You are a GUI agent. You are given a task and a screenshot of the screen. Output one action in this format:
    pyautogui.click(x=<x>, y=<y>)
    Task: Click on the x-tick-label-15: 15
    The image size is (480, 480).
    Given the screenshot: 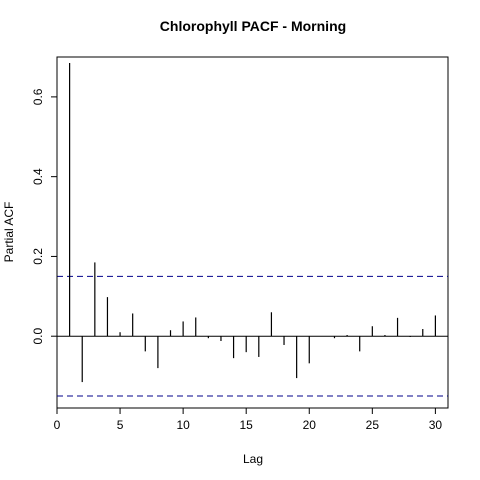 What is the action you would take?
    pyautogui.click(x=247, y=425)
    